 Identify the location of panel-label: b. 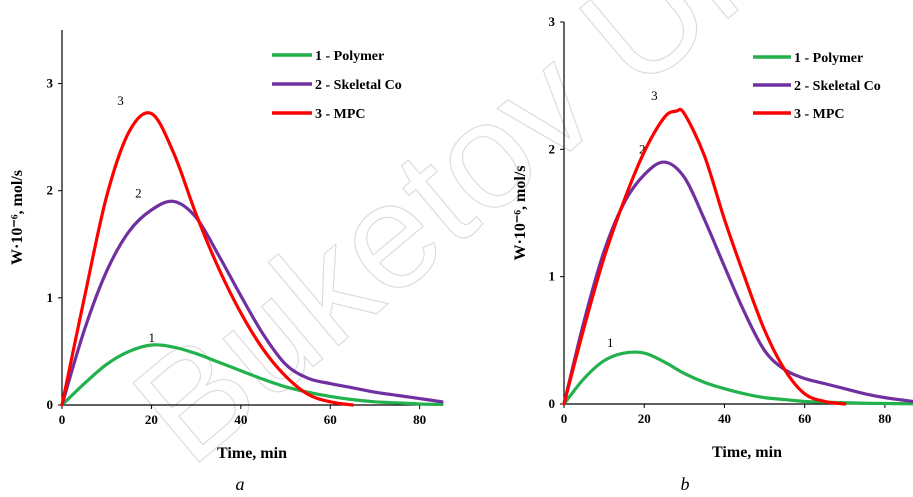
(685, 484).